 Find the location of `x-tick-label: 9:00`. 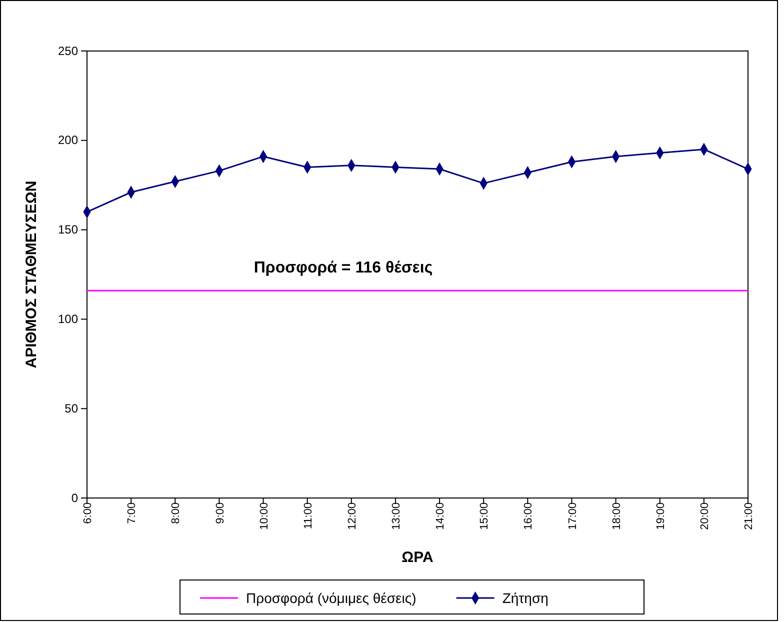

x-tick-label: 9:00 is located at coordinates (220, 513).